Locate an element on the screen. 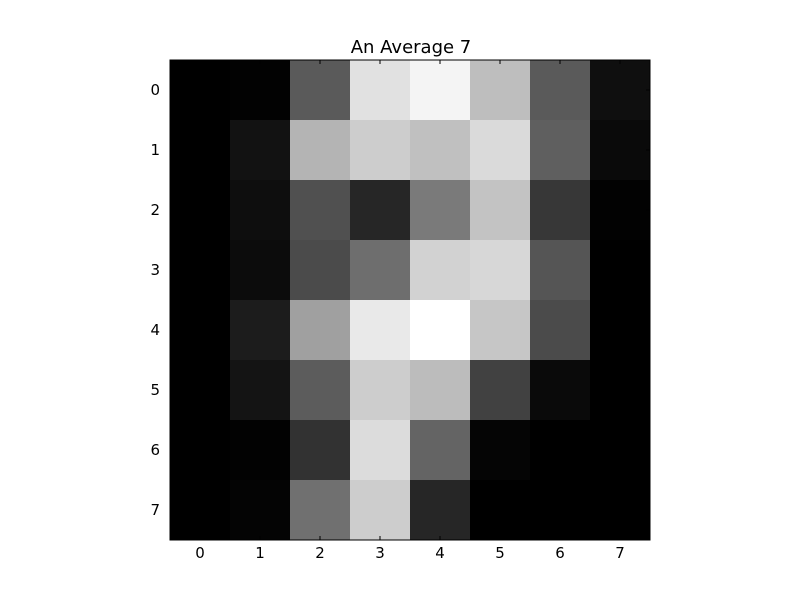 The height and width of the screenshot is (604, 800). heatmap-cell-r5-c0 is located at coordinates (200, 390).